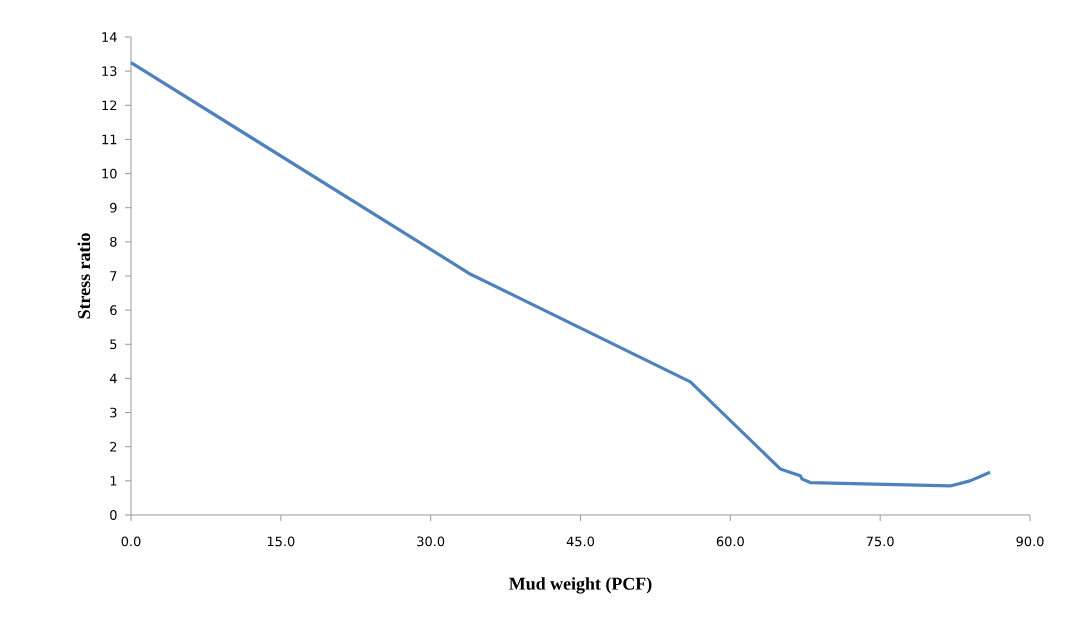 Image resolution: width=1072 pixels, height=637 pixels. I want to click on y-tick-label: 7, so click(113, 276).